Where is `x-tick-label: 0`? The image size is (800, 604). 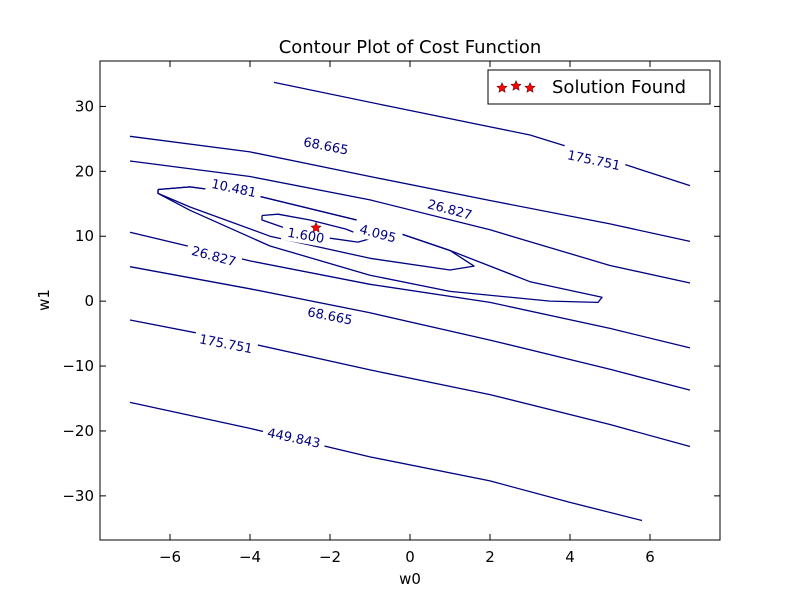 x-tick-label: 0 is located at coordinates (410, 557).